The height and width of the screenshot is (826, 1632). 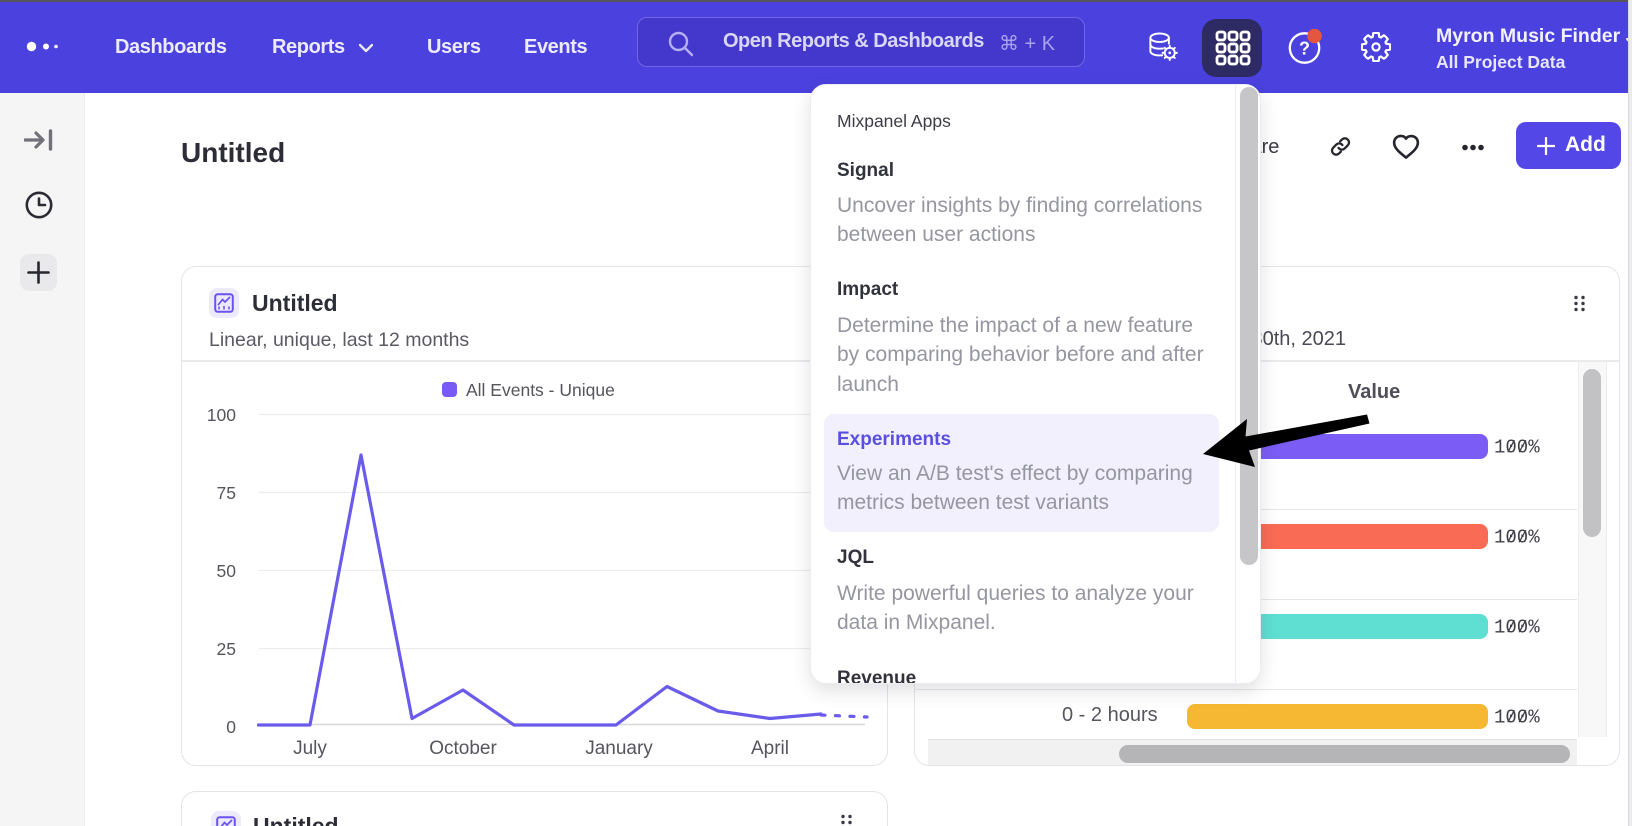 What do you see at coordinates (231, 727) in the screenshot?
I see `svg-text: 0` at bounding box center [231, 727].